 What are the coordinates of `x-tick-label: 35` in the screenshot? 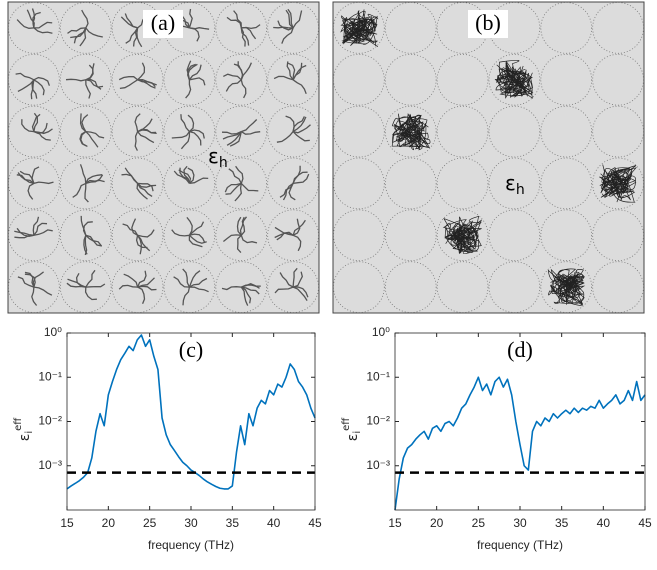 It's located at (562, 523).